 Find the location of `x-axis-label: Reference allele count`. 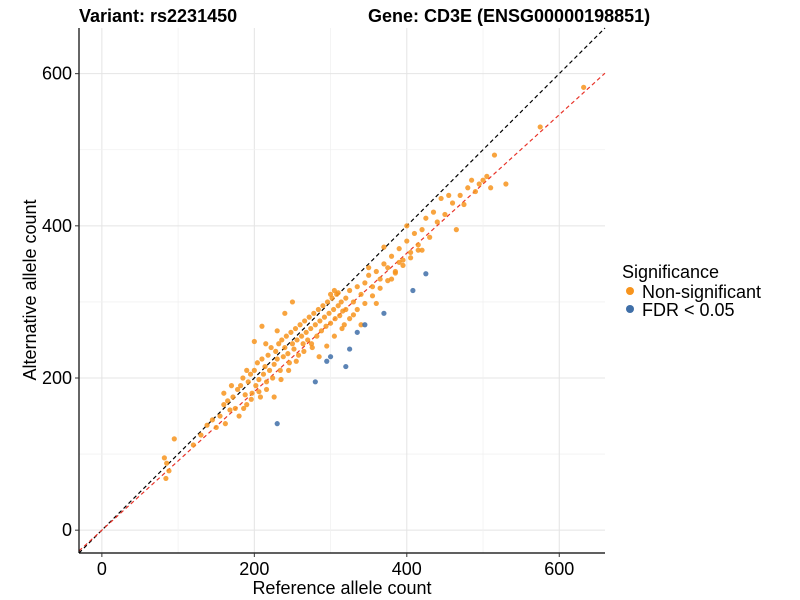

x-axis-label: Reference allele count is located at coordinates (341, 588).